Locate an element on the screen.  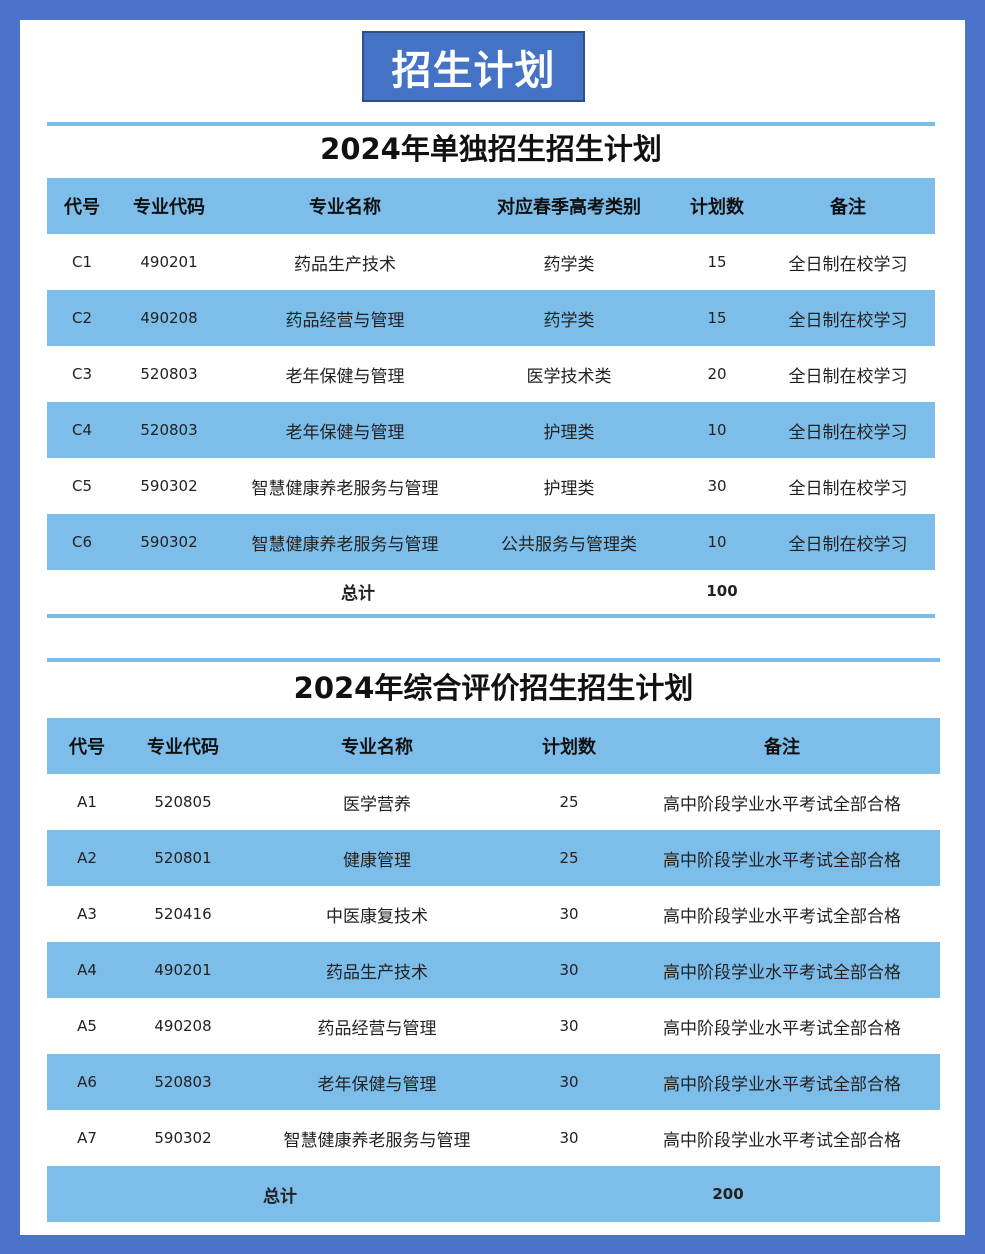
banner-title: 招生计划 is located at coordinates (473, 66).